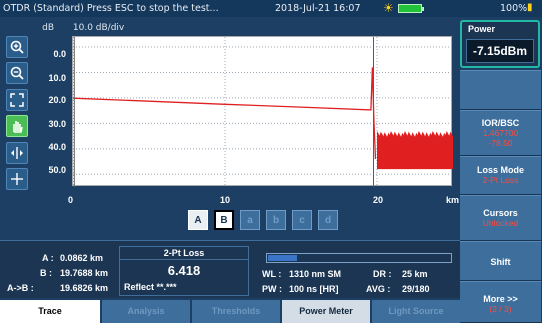 This screenshot has width=542, height=323. What do you see at coordinates (48, 258) in the screenshot?
I see `cursor-a-label: A :` at bounding box center [48, 258].